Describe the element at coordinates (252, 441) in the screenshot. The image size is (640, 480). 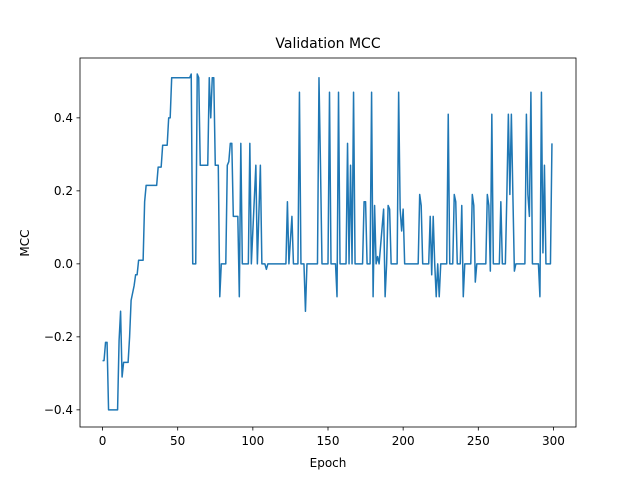
I see `x-tick-label: 100` at that location.